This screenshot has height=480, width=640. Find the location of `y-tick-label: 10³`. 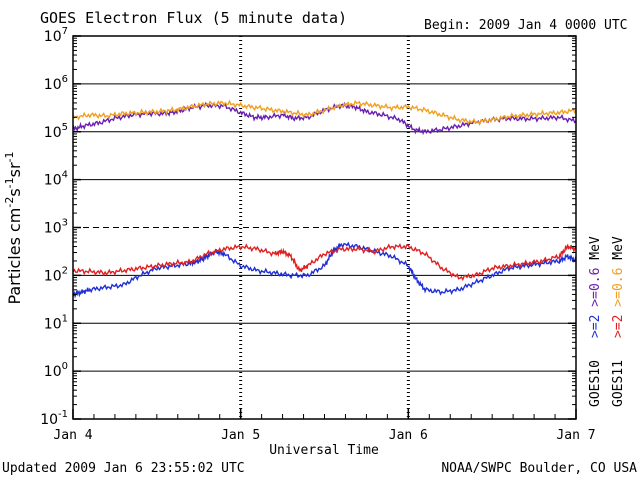

y-tick-label: 10³ is located at coordinates (56, 227).